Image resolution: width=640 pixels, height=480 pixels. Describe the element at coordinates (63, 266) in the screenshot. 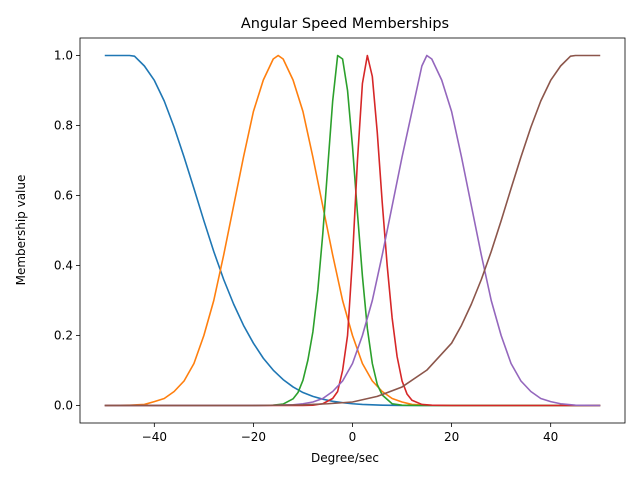

I see `y-tick-label: 0.4` at that location.